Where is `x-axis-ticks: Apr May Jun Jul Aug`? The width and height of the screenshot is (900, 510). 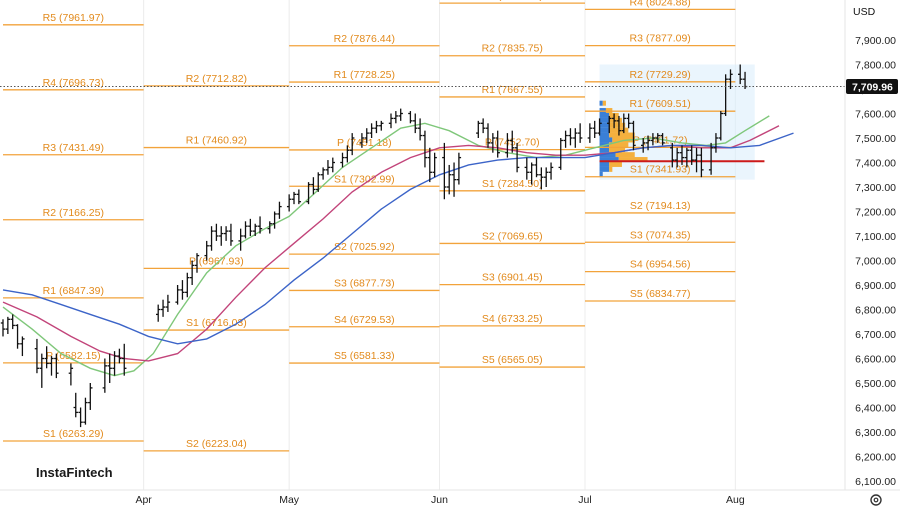
x-axis-ticks: Apr May Jun Jul Aug is located at coordinates (439, 500).